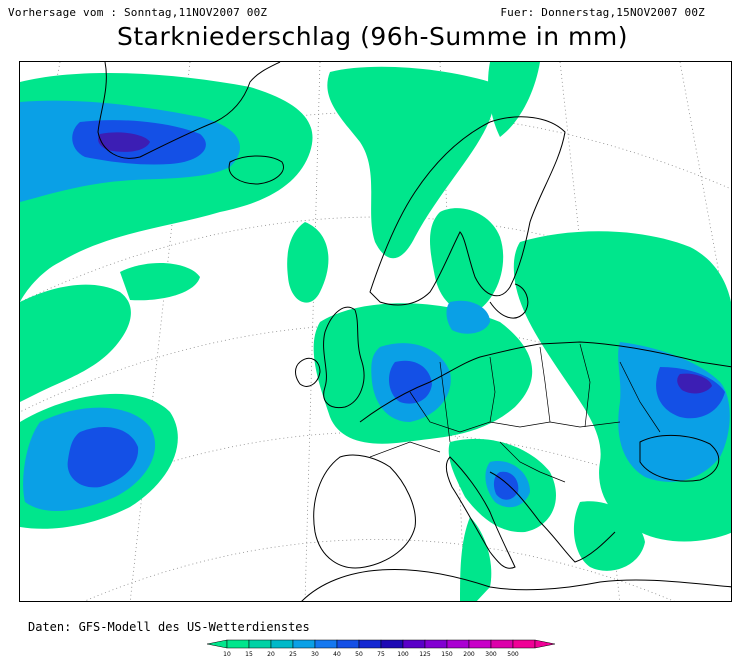 This screenshot has width=745, height=668. I want to click on coast-continent, so click(545, 382).